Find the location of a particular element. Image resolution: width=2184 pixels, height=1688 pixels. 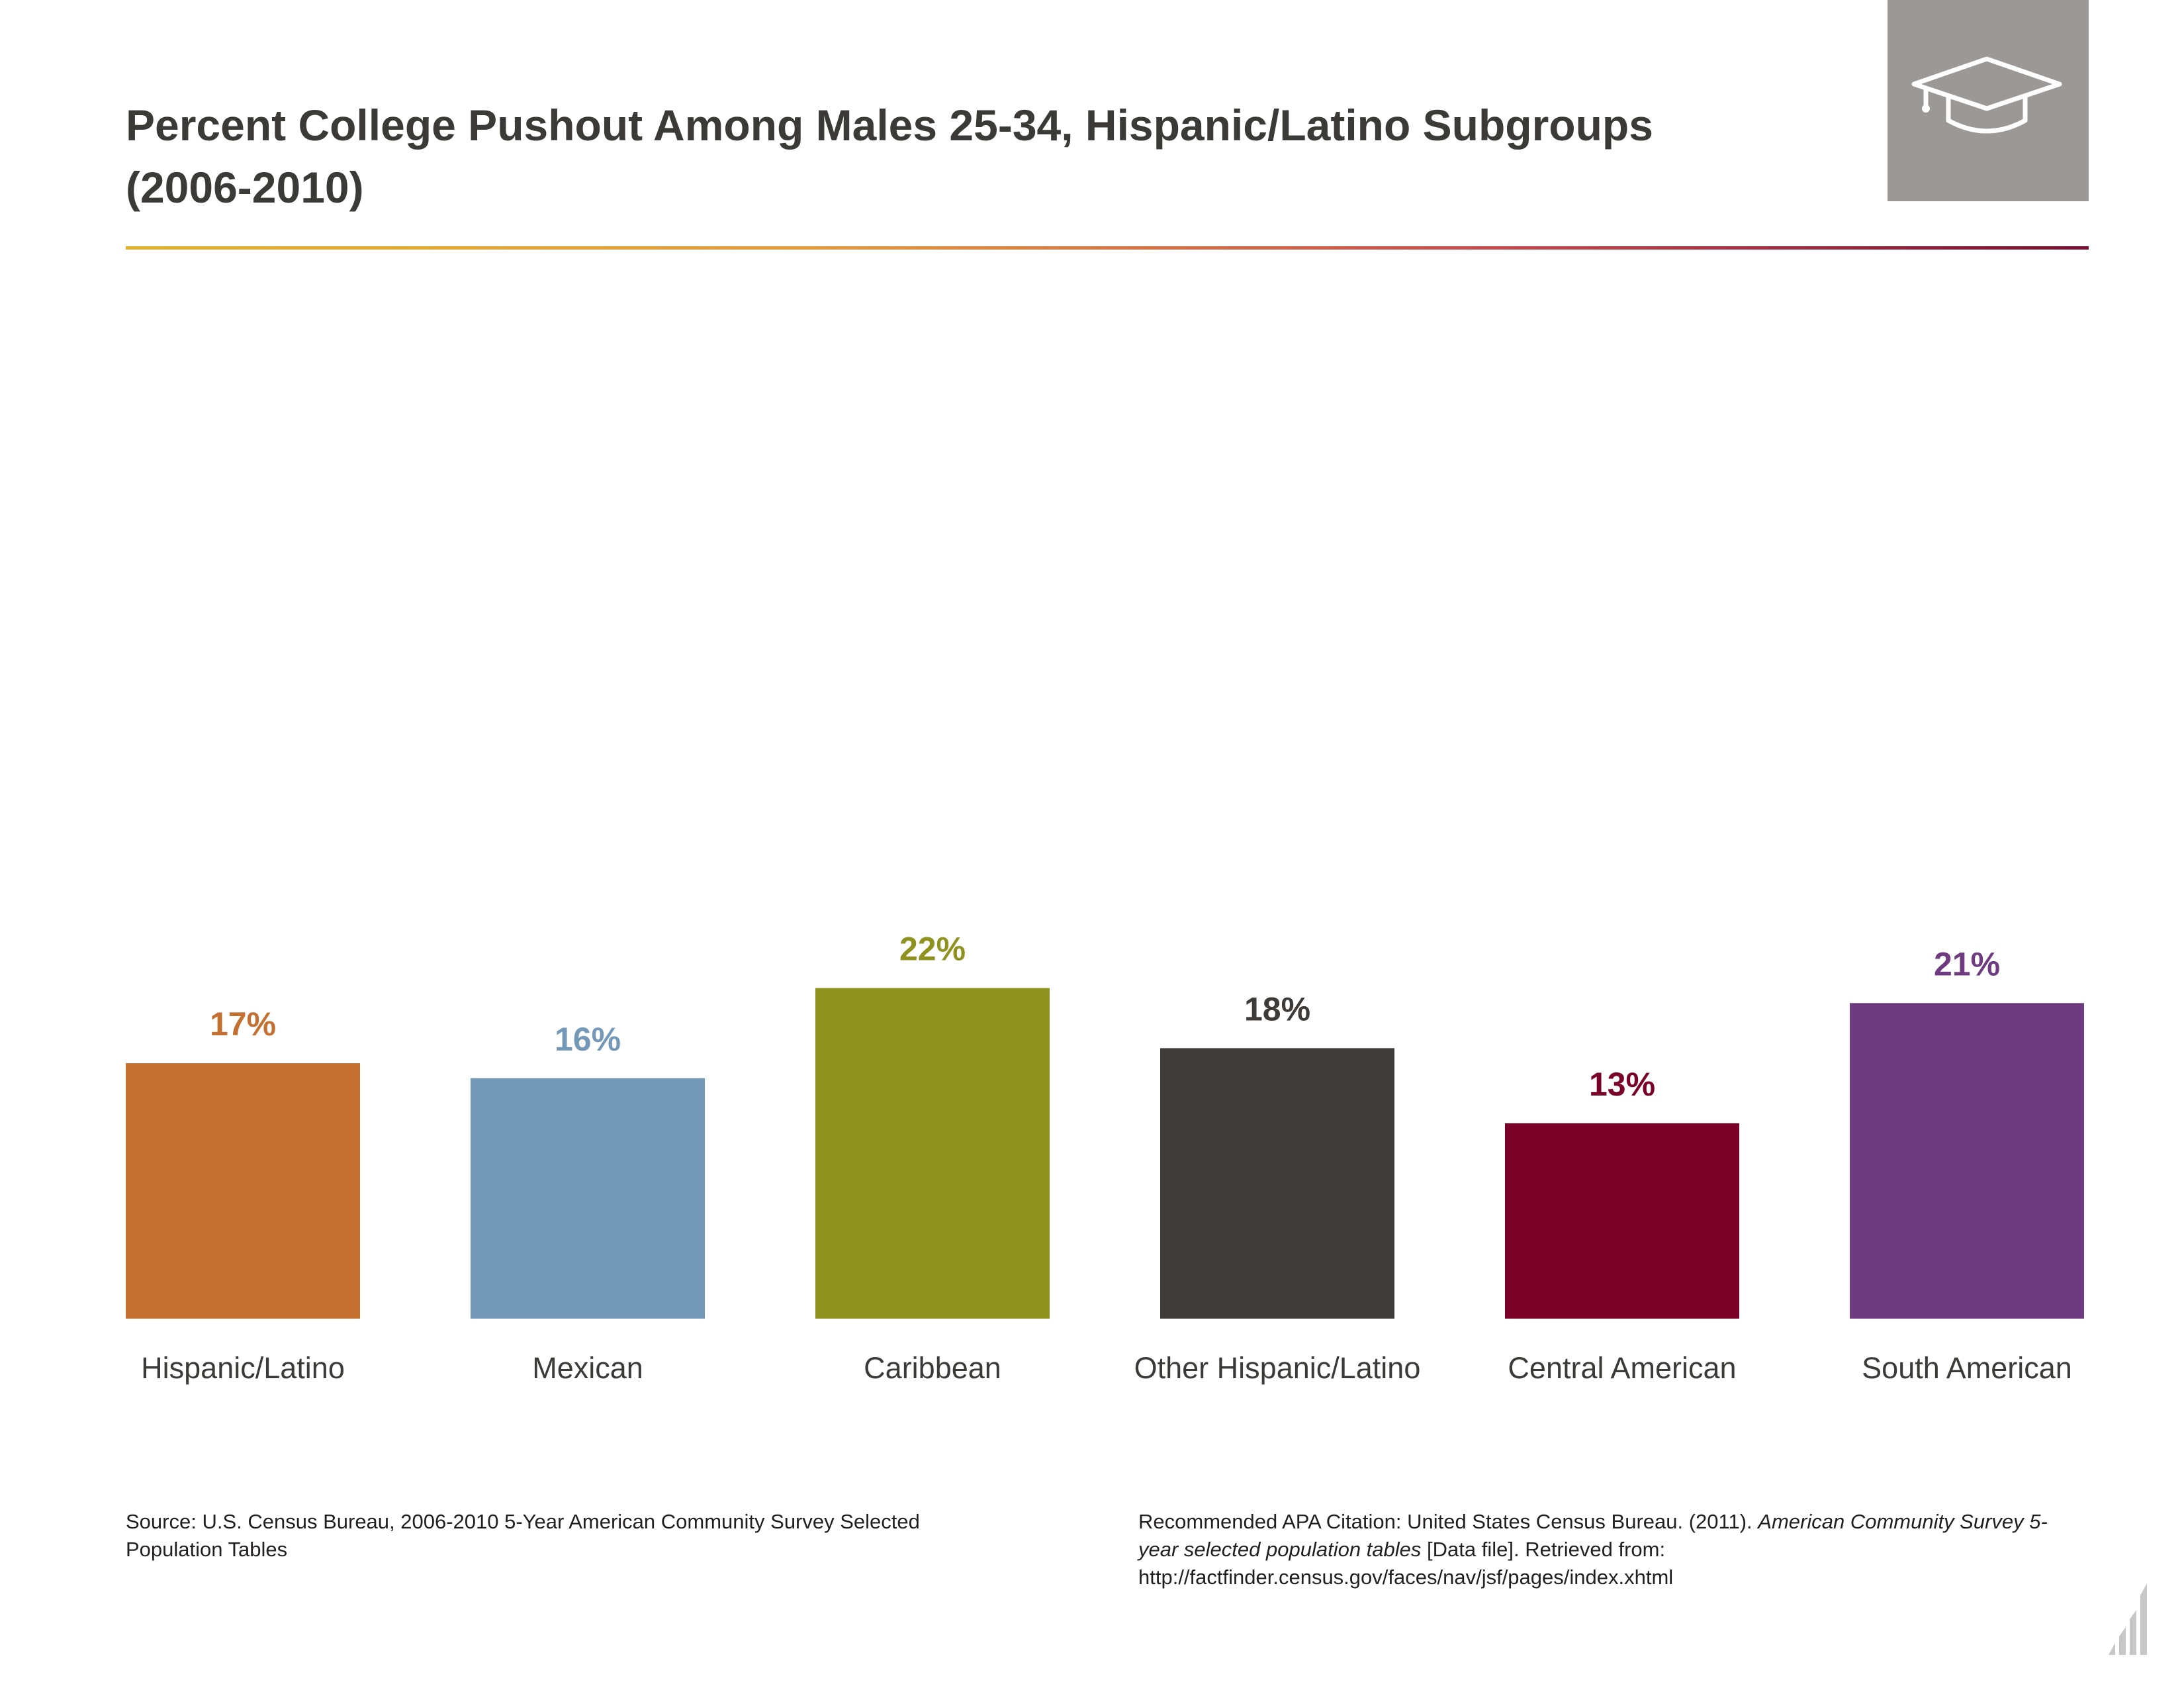

graduation-cap-icon-box is located at coordinates (1988, 100).